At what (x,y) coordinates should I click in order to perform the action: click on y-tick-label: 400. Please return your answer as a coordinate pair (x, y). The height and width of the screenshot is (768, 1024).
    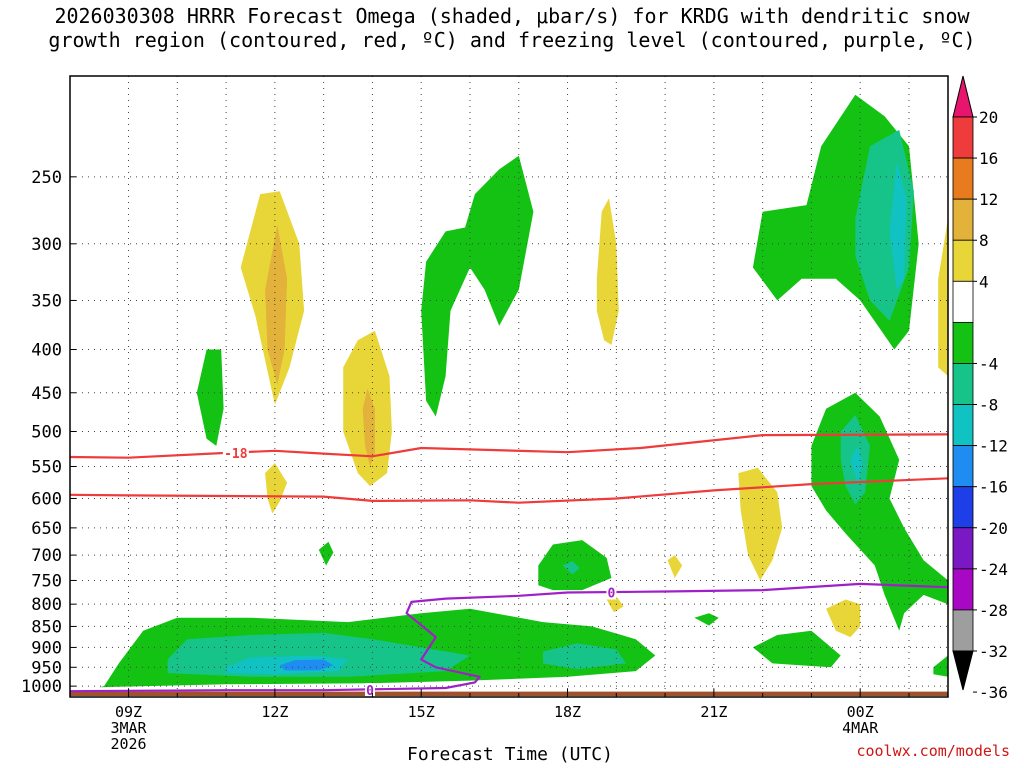
    Looking at the image, I should click on (46, 351).